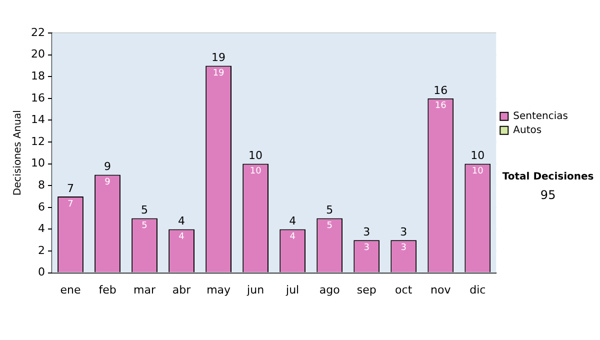 The image size is (600, 340). Describe the element at coordinates (366, 289) in the screenshot. I see `x-tick-label: sep` at that location.